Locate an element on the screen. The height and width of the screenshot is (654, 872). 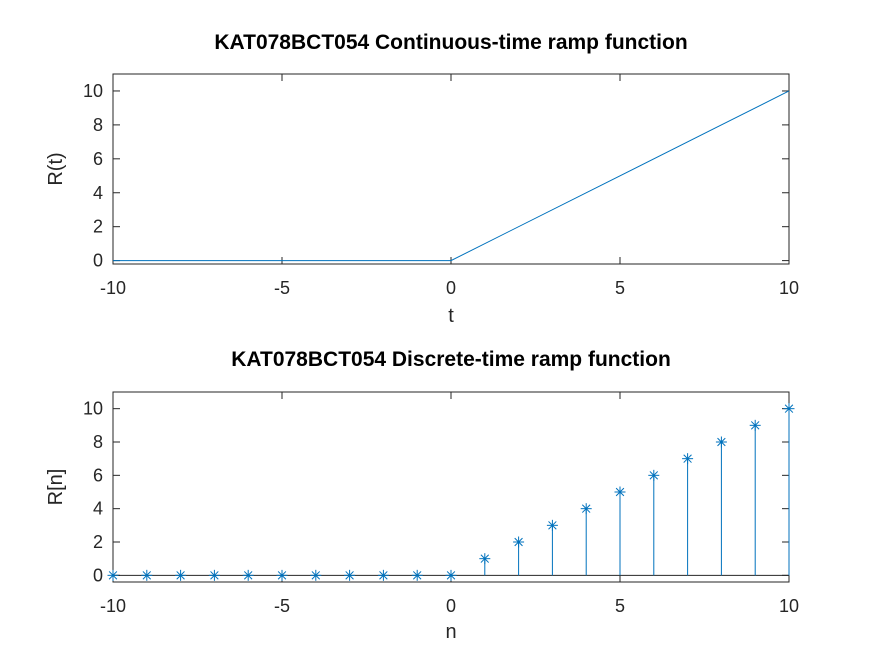
discrete-ytick-label: 10 is located at coordinates (93, 409).